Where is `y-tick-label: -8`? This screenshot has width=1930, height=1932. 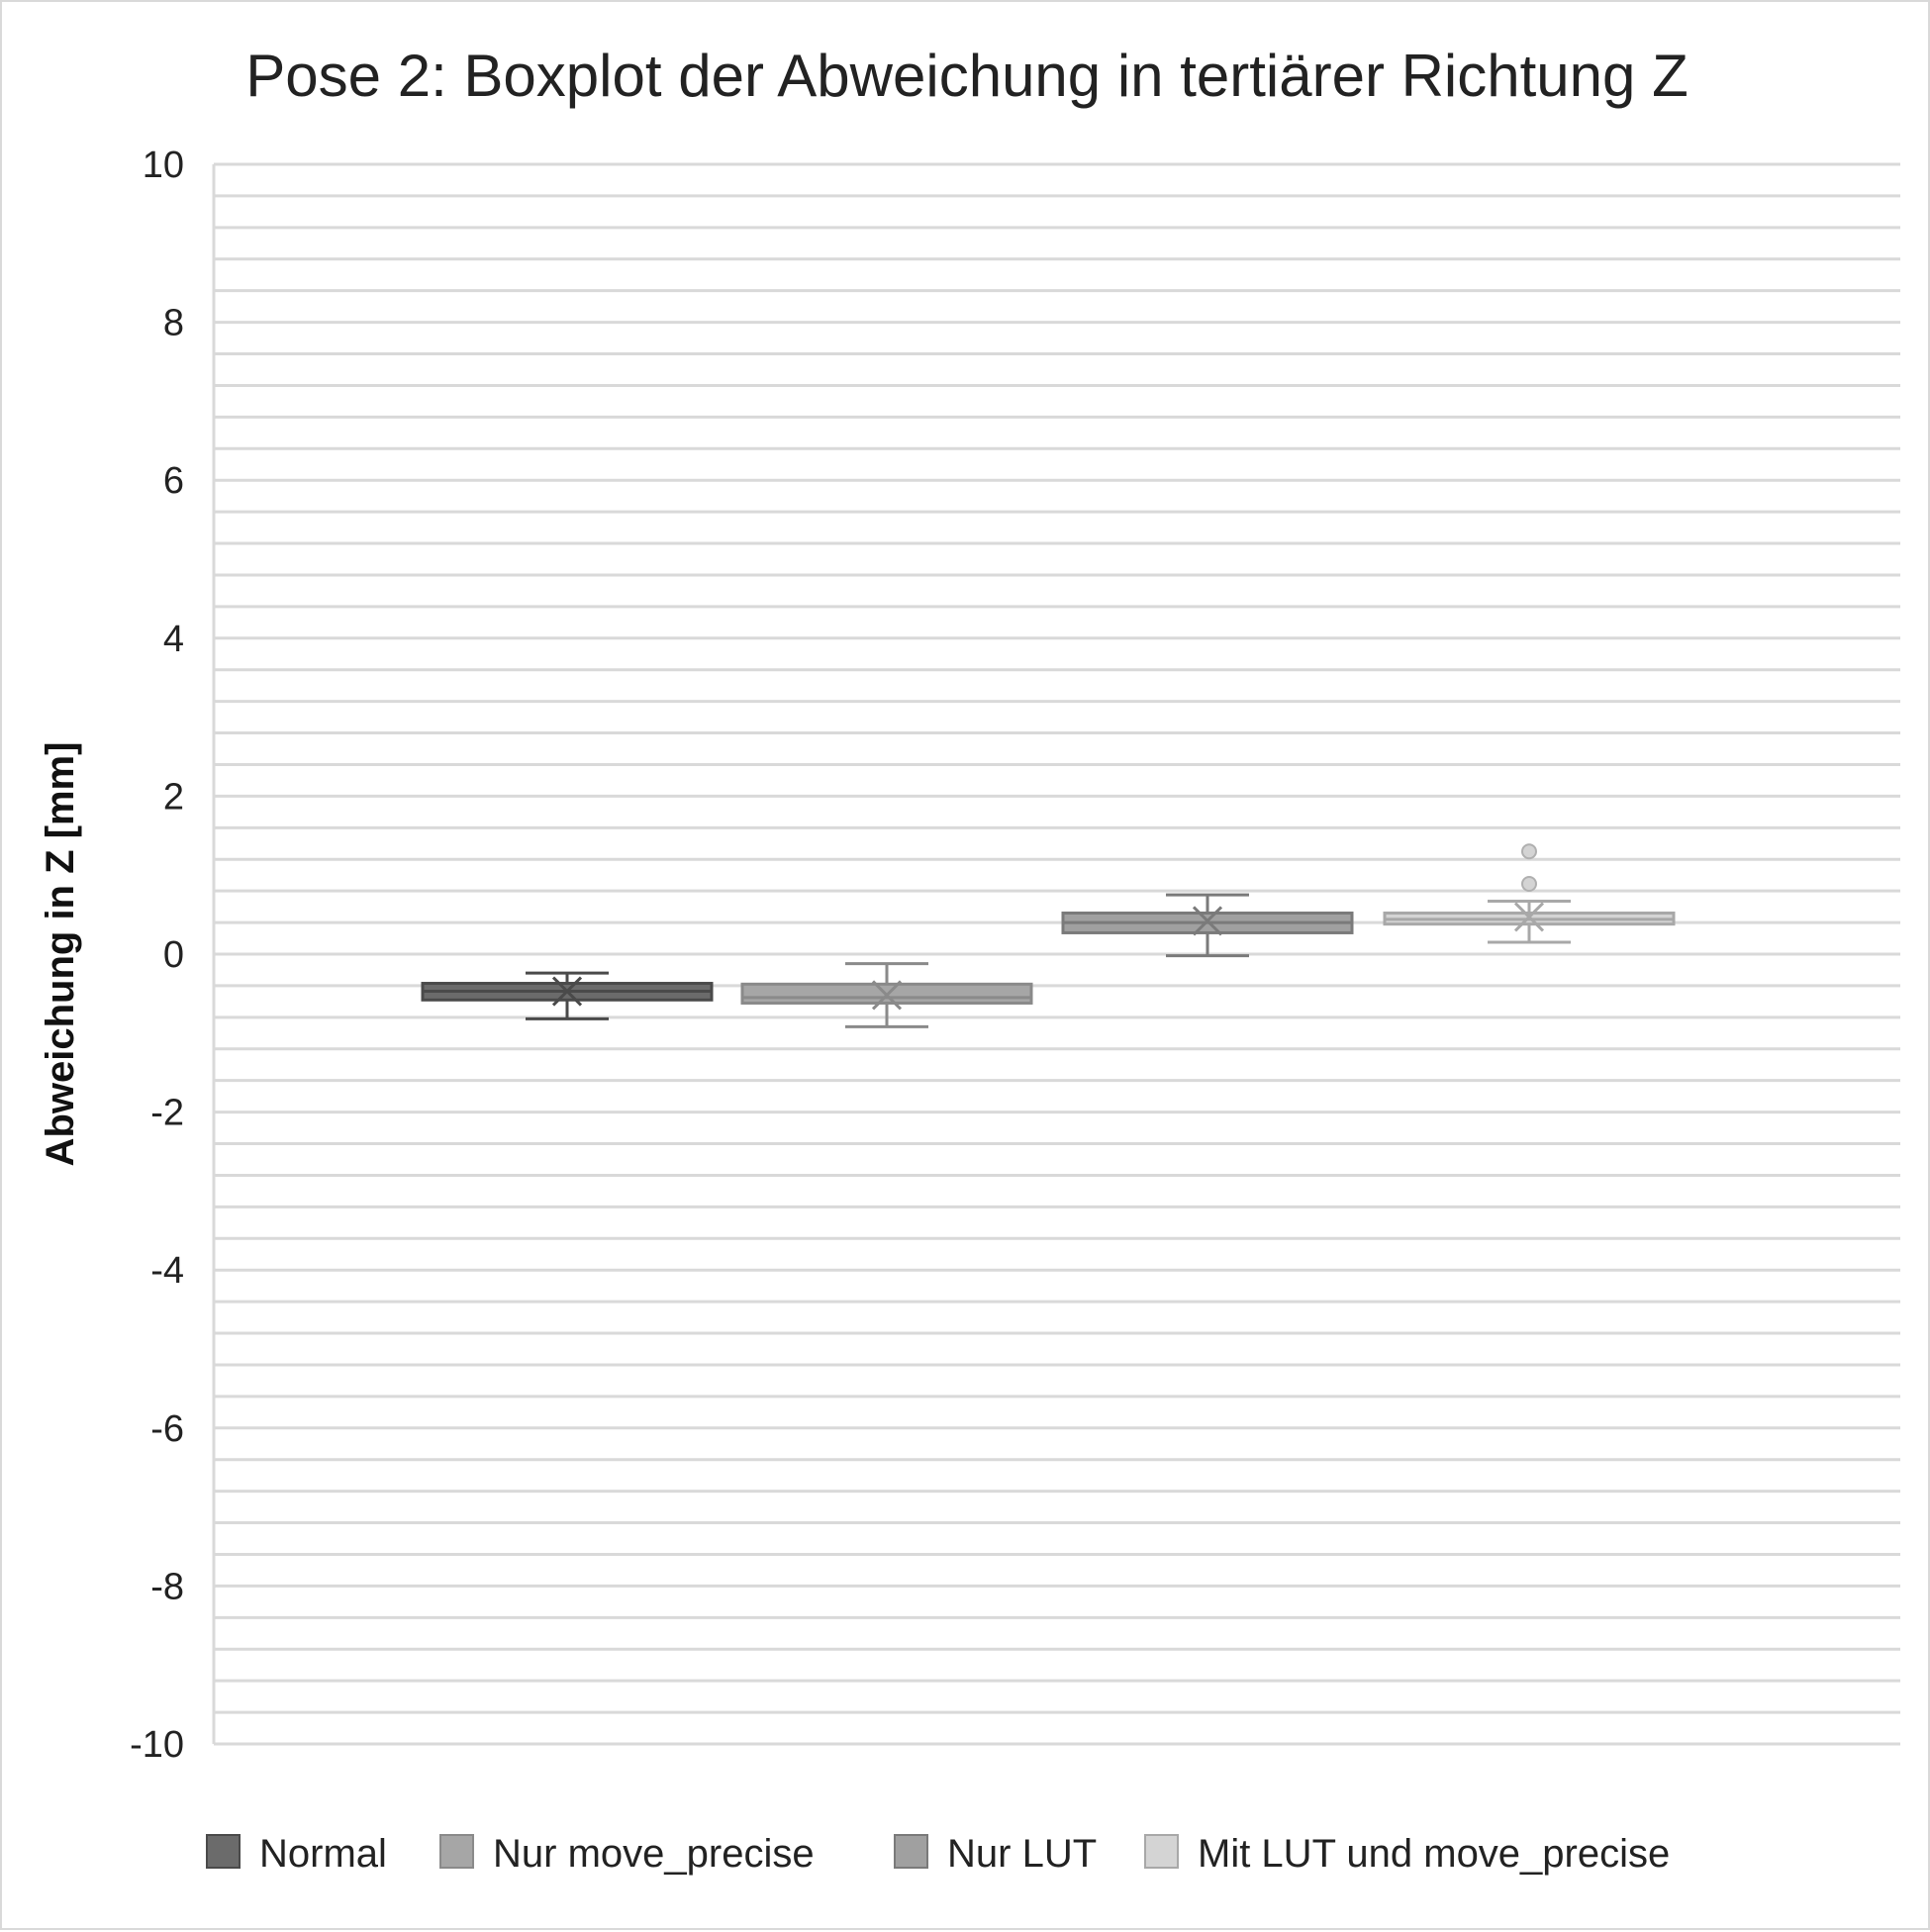
y-tick-label: -8 is located at coordinates (167, 1586).